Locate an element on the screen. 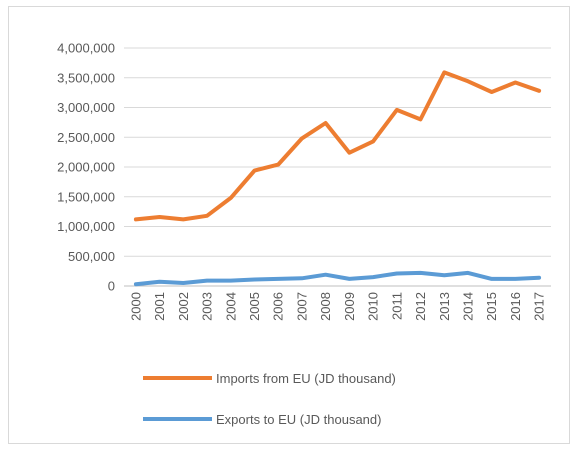  y-tick-label: 2,500,000 is located at coordinates (86, 137).